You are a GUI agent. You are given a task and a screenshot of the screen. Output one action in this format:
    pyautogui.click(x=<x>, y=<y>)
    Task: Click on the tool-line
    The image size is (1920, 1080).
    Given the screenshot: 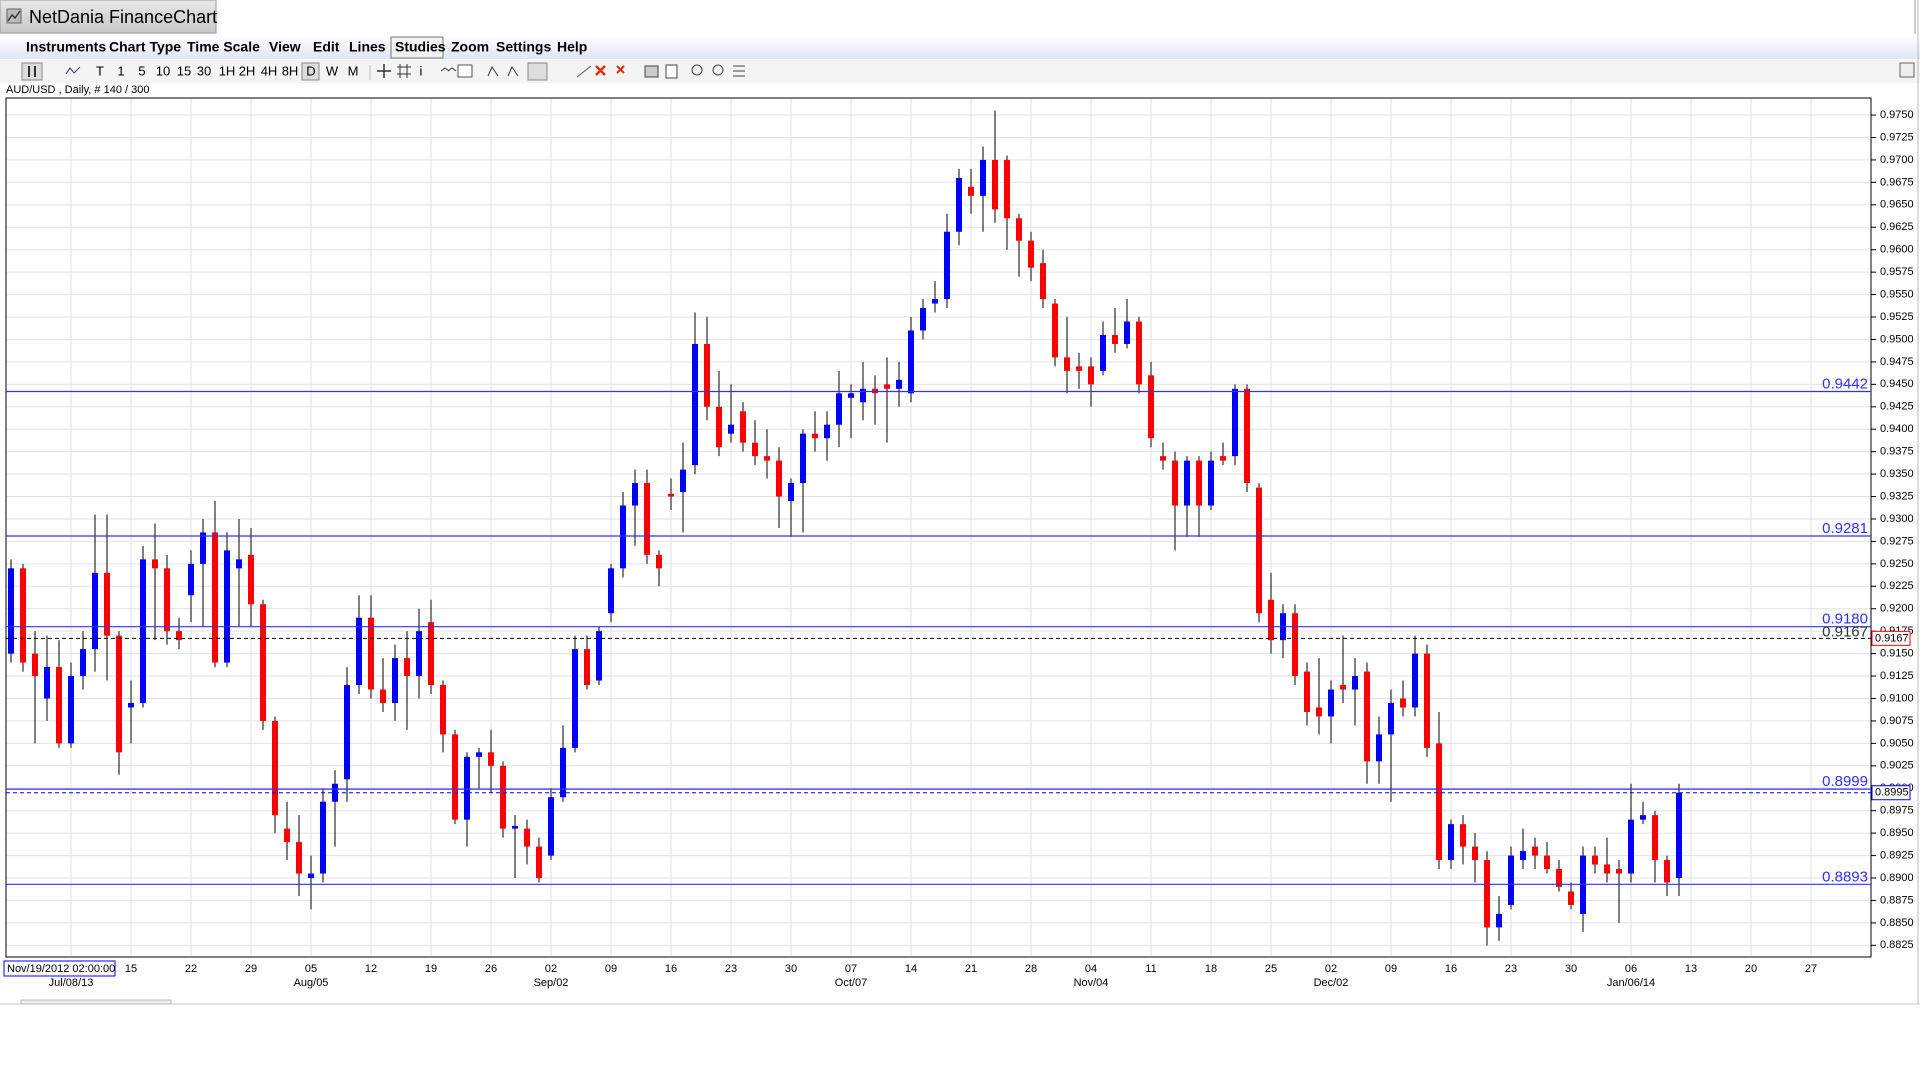 What is the action you would take?
    pyautogui.click(x=73, y=70)
    